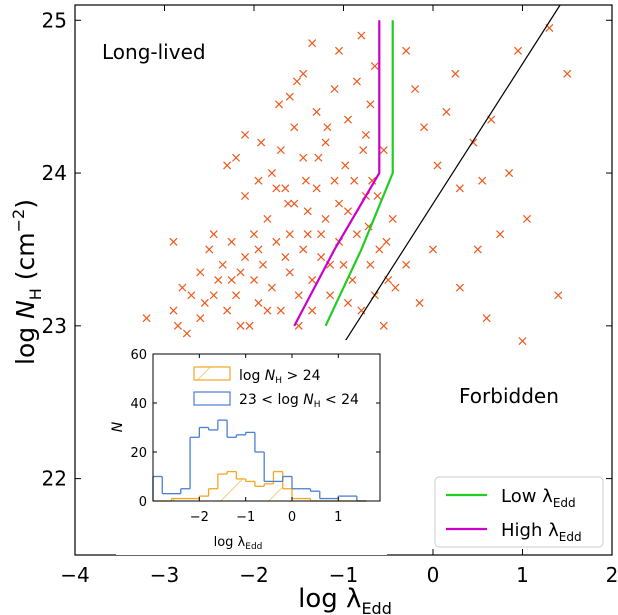  What do you see at coordinates (54, 326) in the screenshot?
I see `y-tick-label: 23` at bounding box center [54, 326].